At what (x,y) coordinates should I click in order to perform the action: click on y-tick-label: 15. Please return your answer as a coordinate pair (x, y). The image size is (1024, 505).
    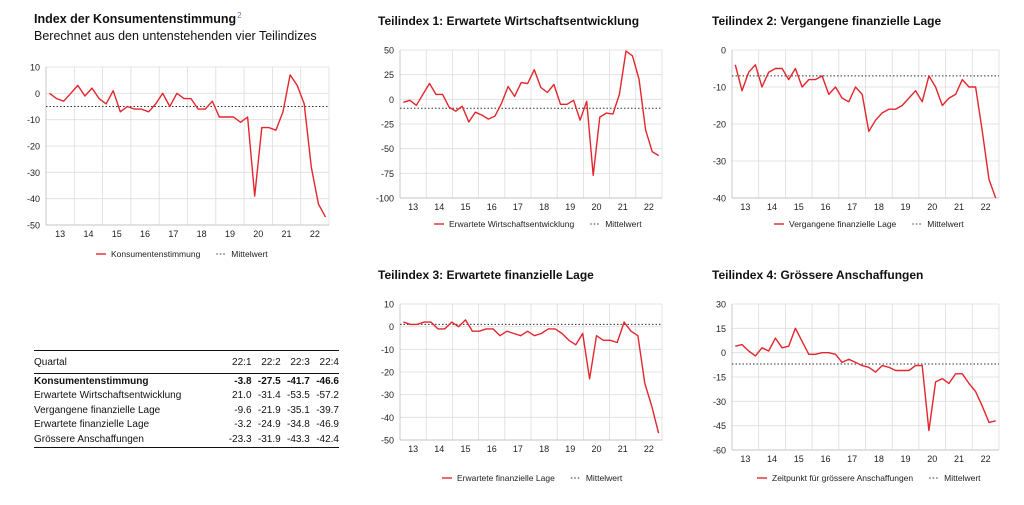
    Looking at the image, I should click on (721, 329).